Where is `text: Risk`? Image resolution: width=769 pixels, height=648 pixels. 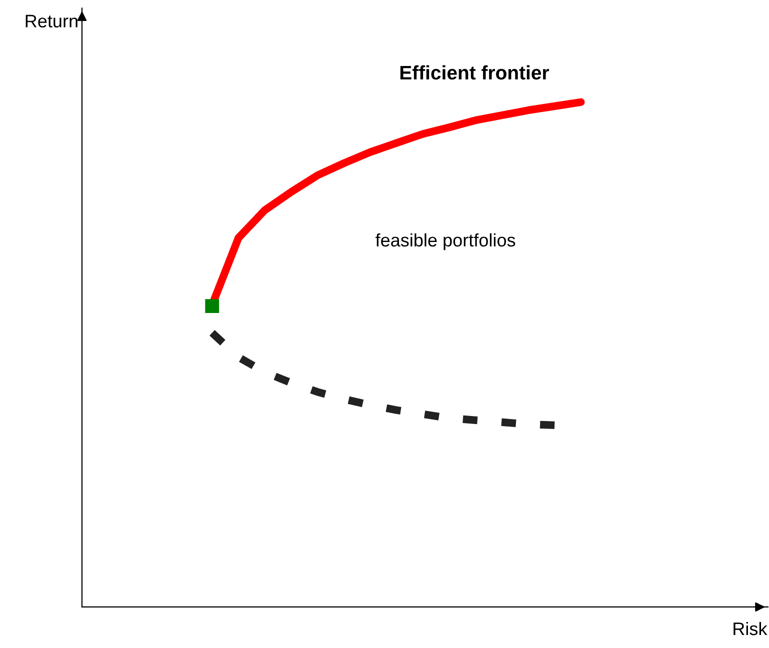 text: Risk is located at coordinates (751, 629).